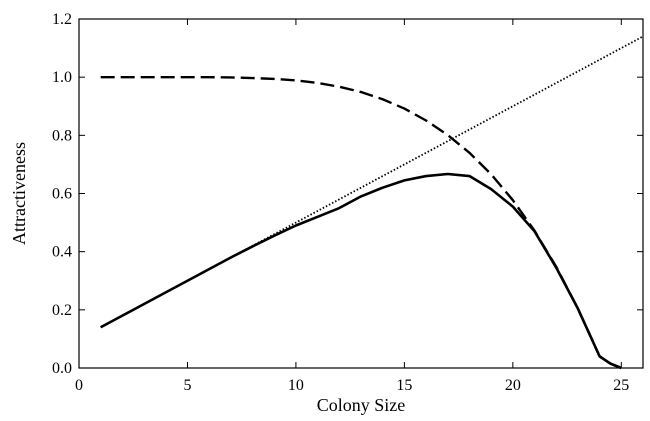 The width and height of the screenshot is (650, 421). I want to click on y-tick-label: 0.8, so click(62, 135).